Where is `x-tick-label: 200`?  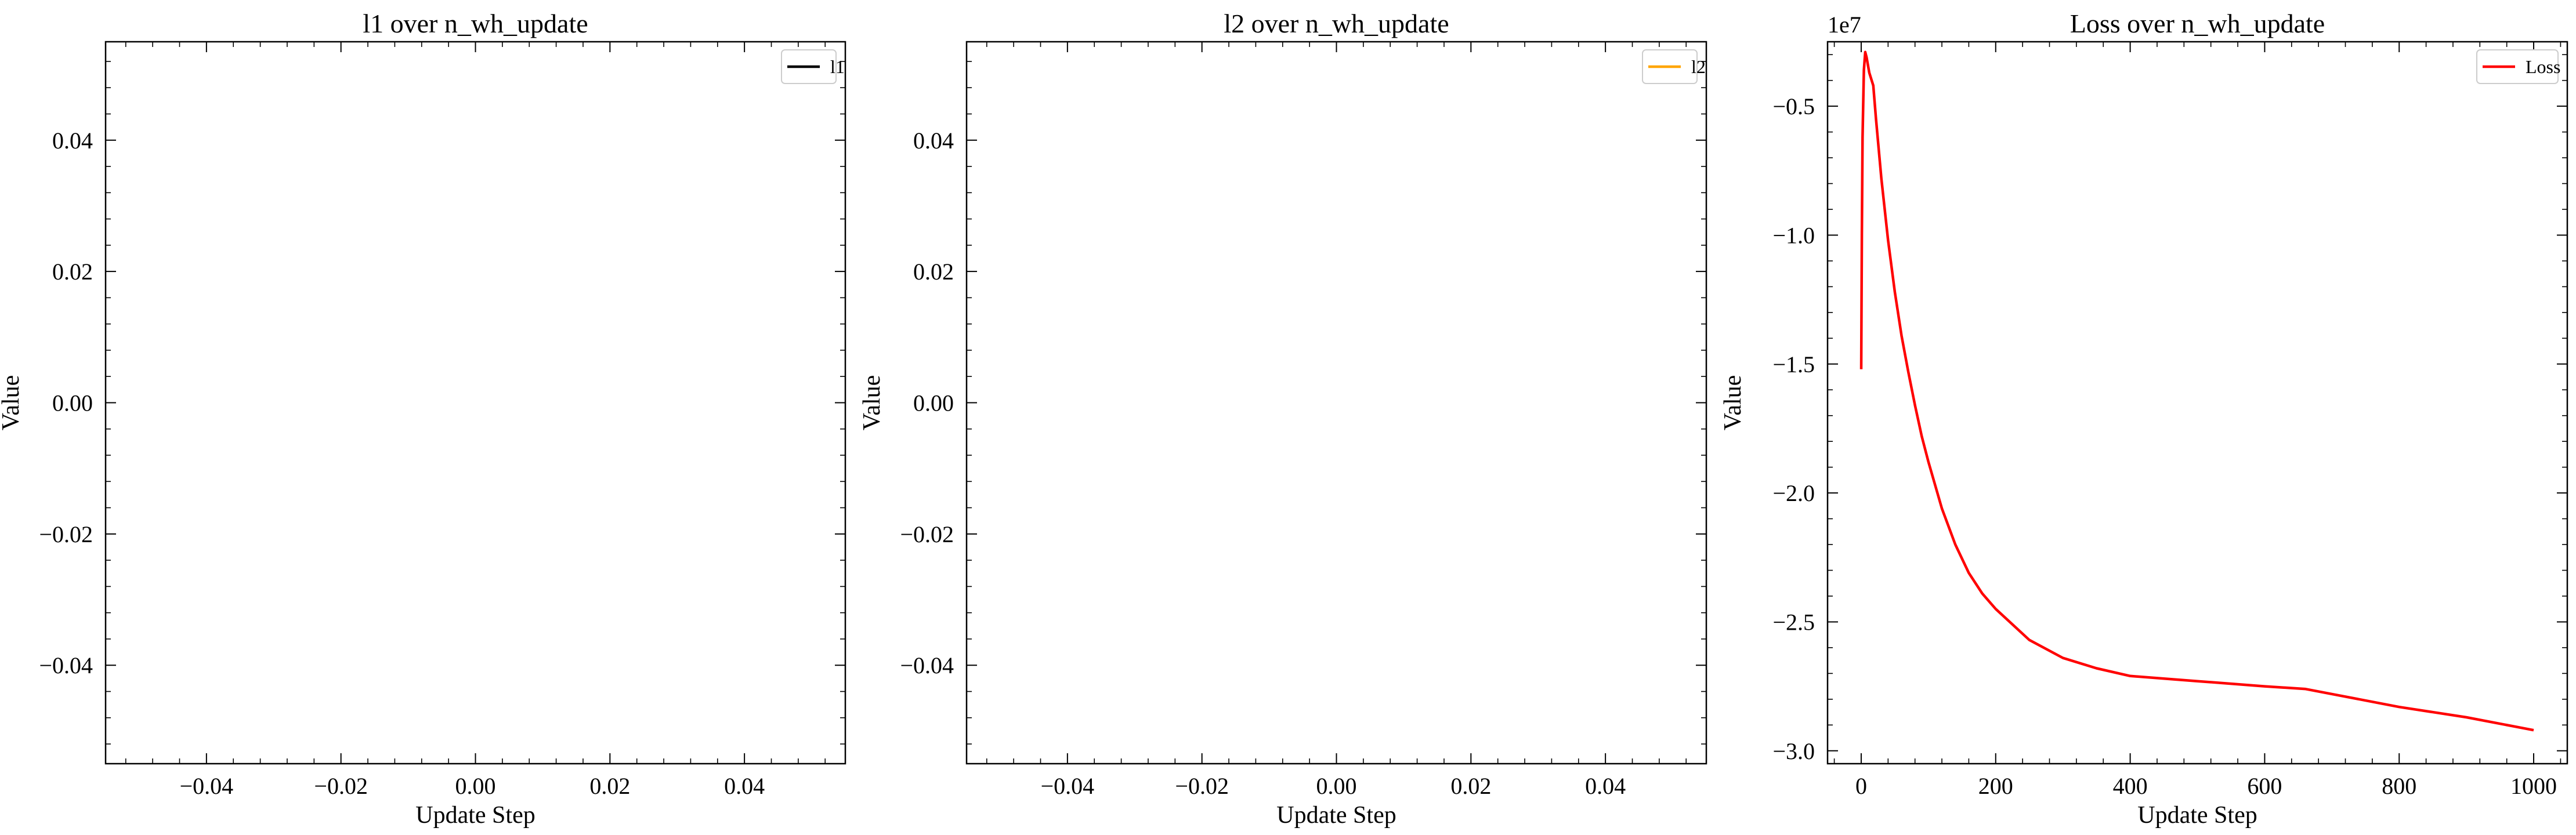 x-tick-label: 200 is located at coordinates (1995, 786).